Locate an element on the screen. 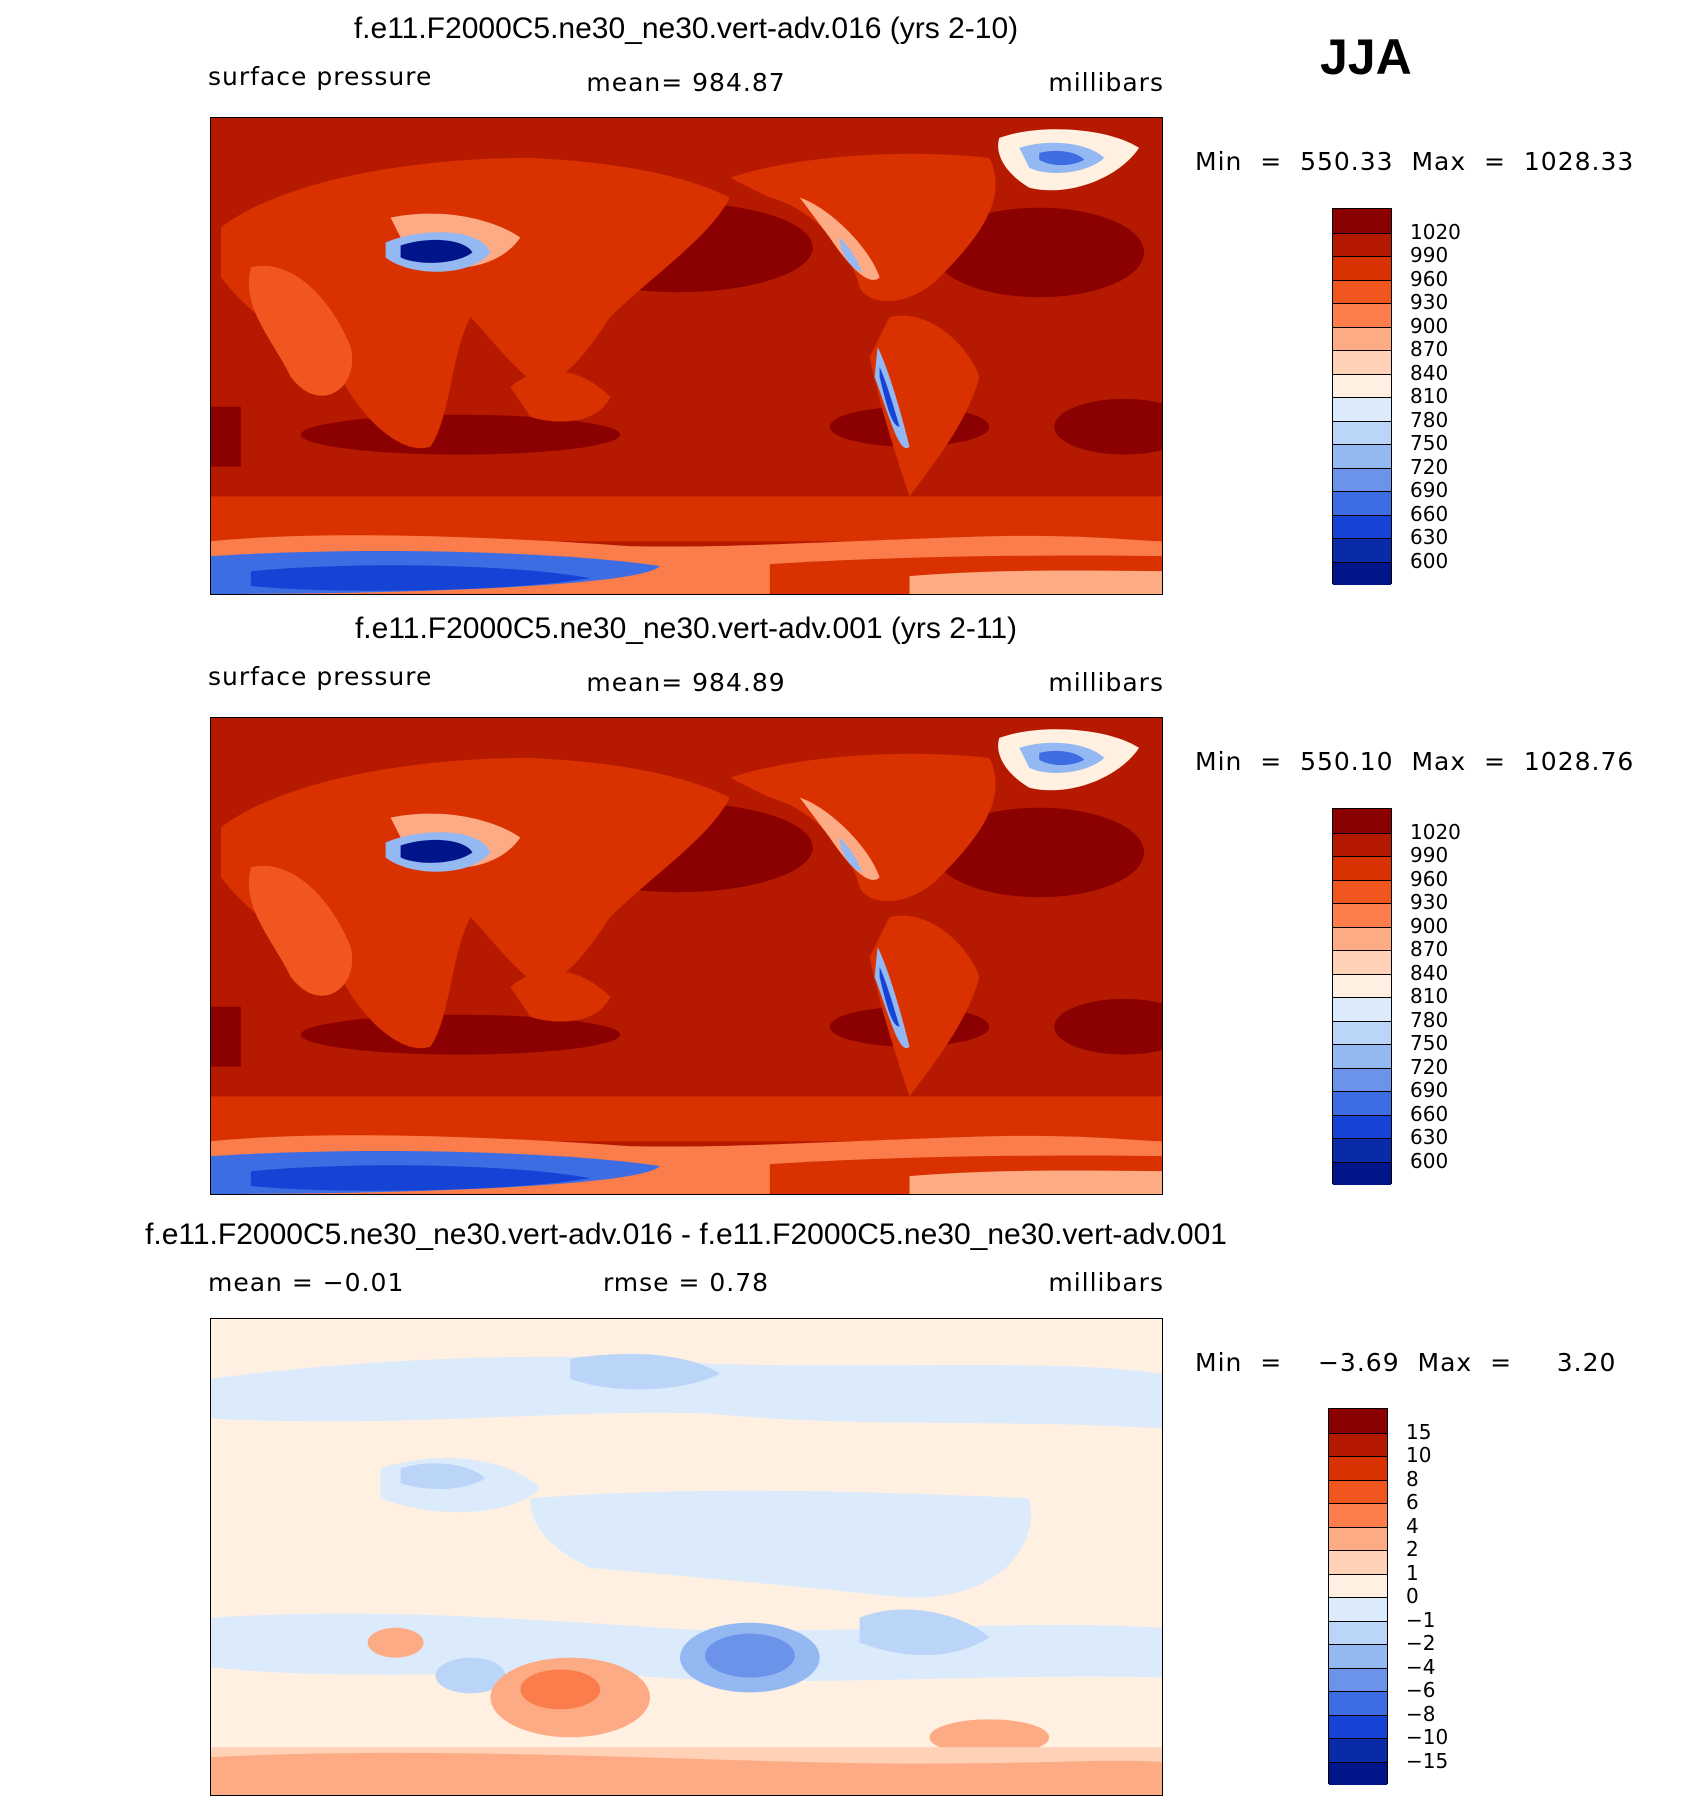  panel1-map is located at coordinates (686, 356).